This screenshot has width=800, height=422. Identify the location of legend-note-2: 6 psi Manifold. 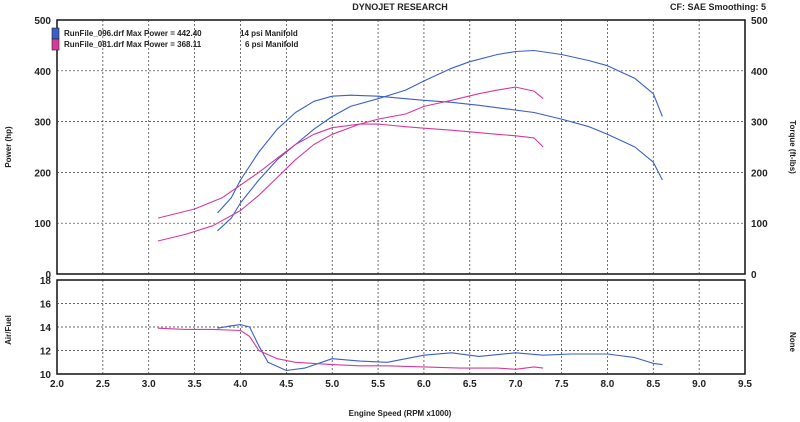
(271, 44).